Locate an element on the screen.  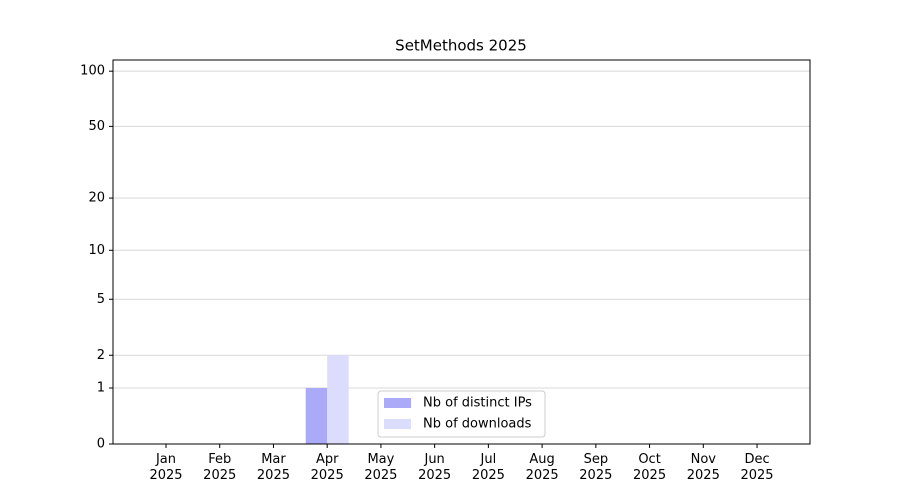
legend-label: Nb of downloads is located at coordinates (477, 424).